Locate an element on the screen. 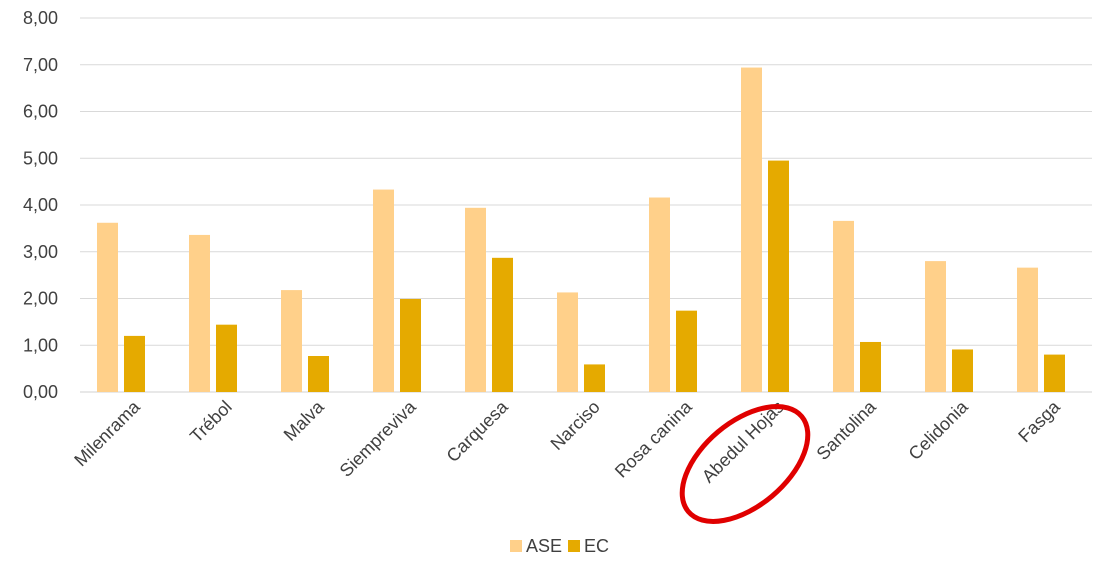  category-label: Milenrama is located at coordinates (107, 433).